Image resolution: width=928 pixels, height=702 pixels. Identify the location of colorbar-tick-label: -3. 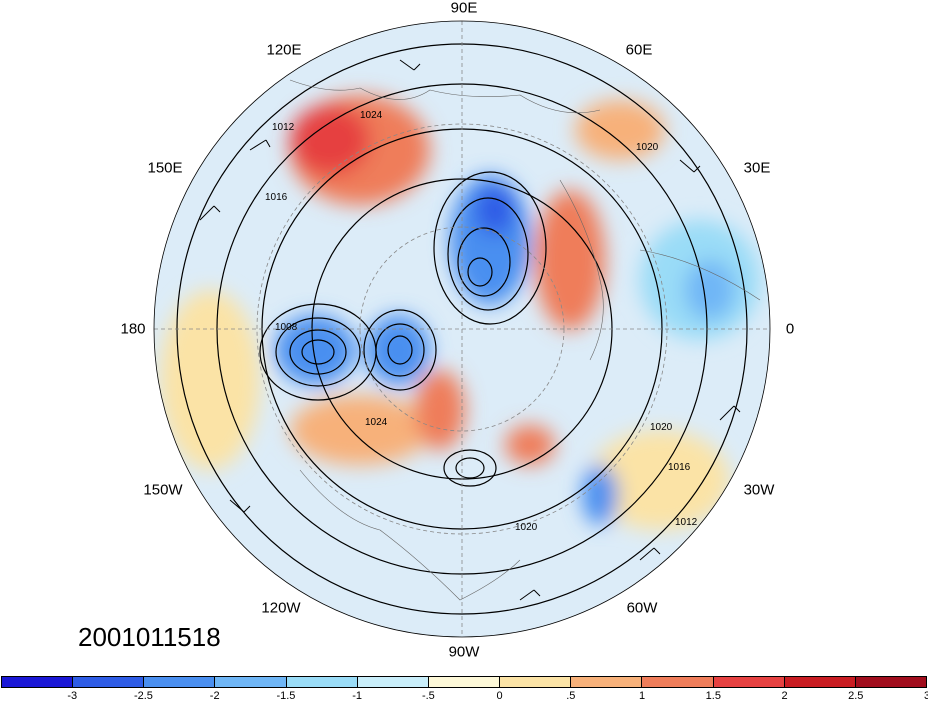
(72, 696).